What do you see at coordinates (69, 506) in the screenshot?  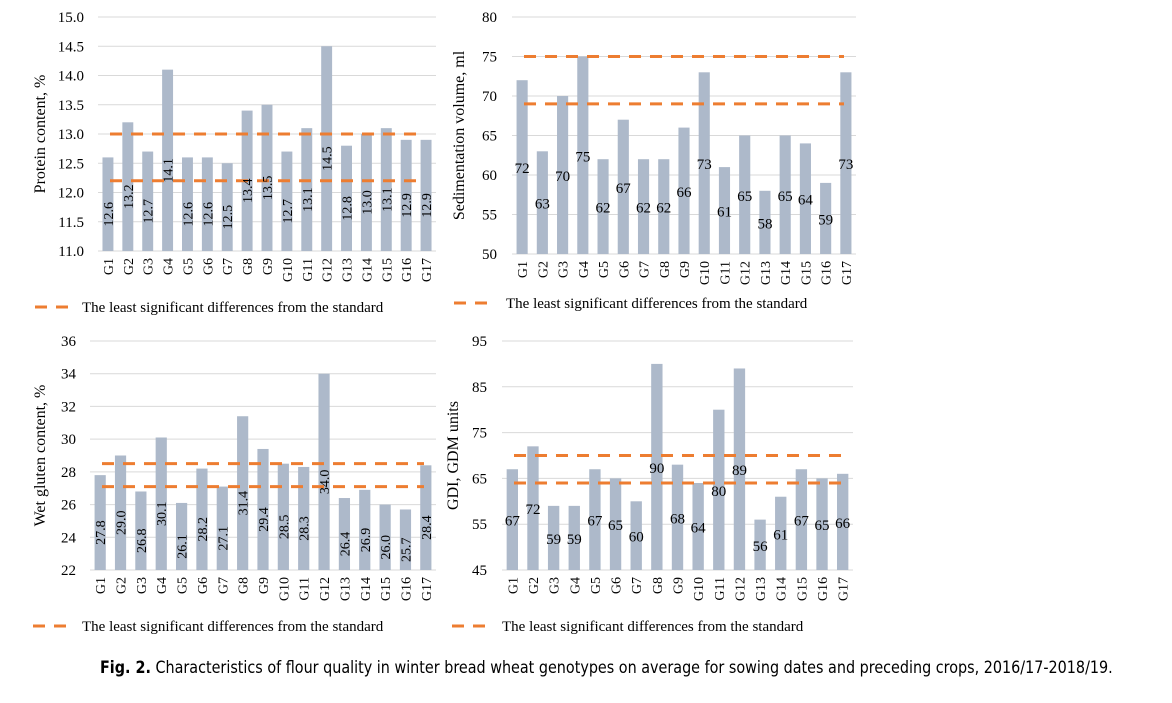 I see `y-tick-label: 26` at bounding box center [69, 506].